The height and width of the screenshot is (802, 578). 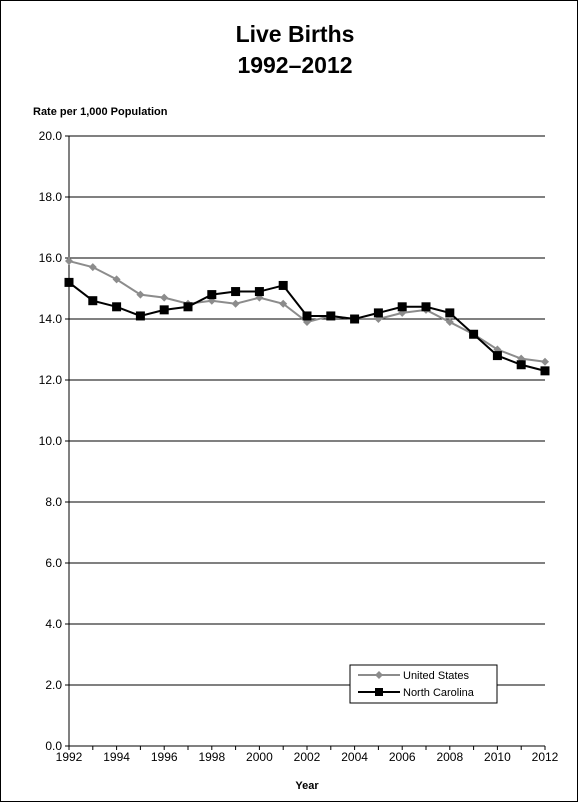 I want to click on y-tick-label: 12.0, so click(x=51, y=380).